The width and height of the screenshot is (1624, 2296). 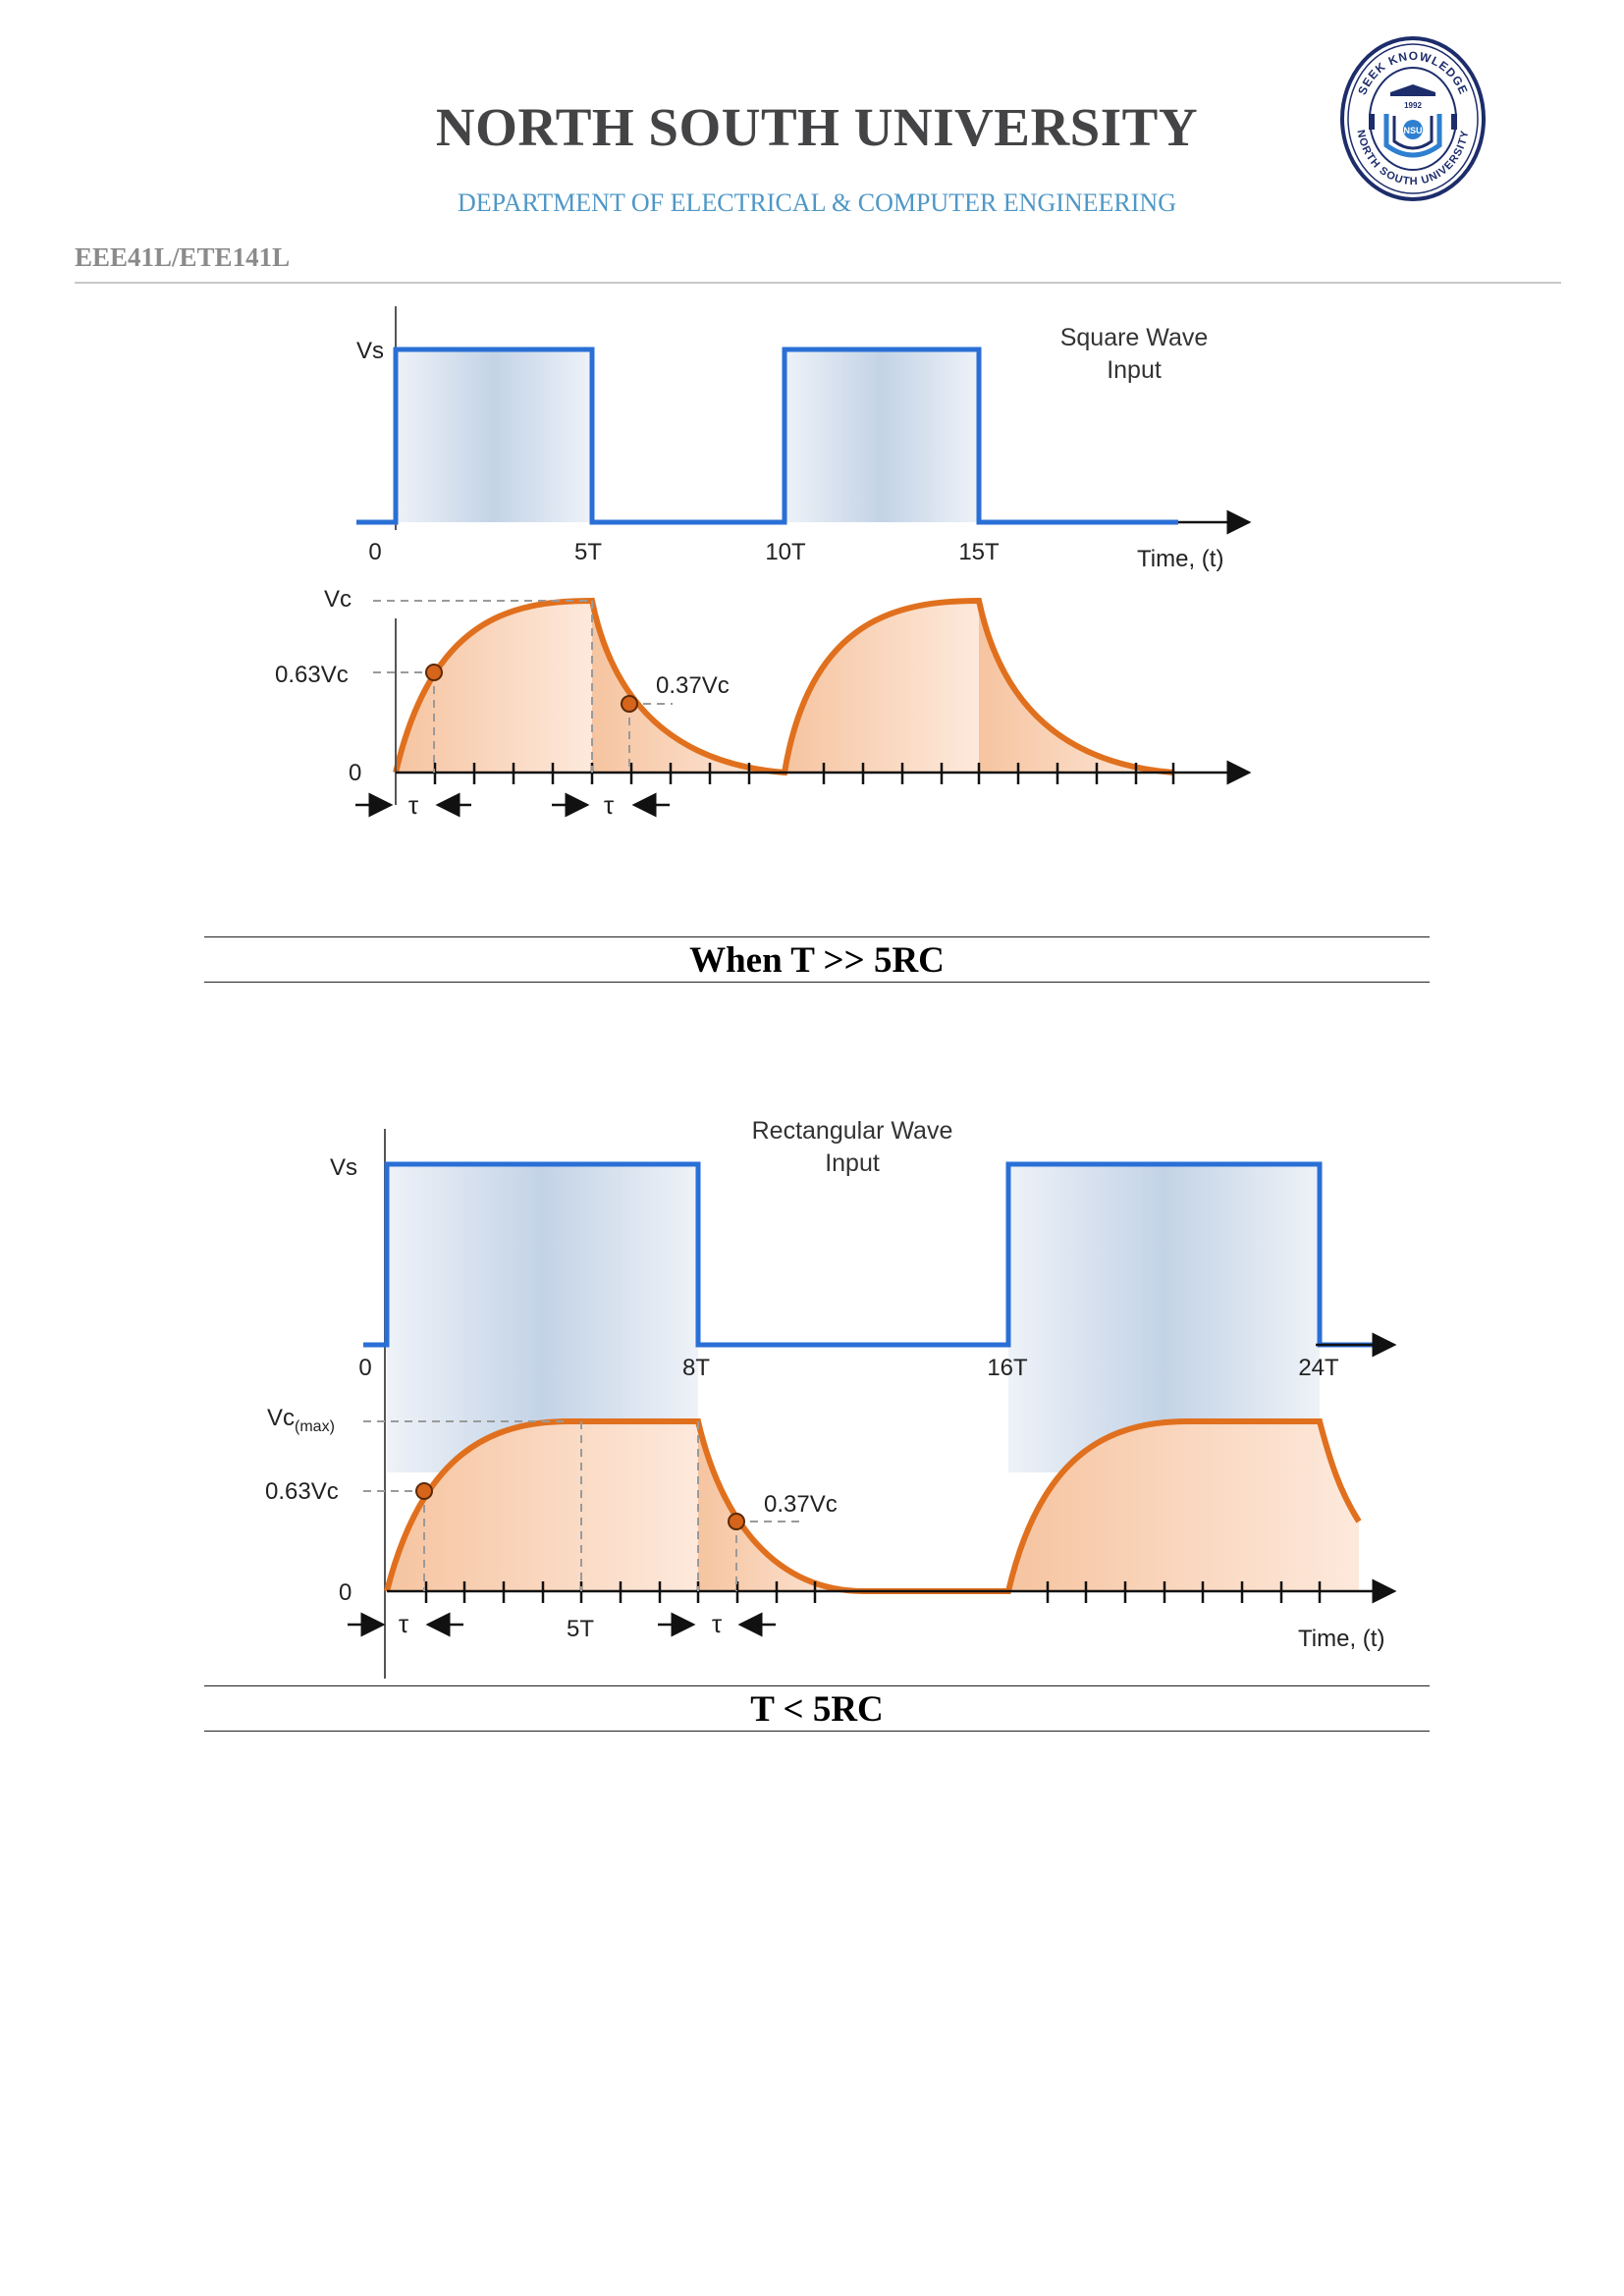 I want to click on square-wave, so click(x=767, y=436).